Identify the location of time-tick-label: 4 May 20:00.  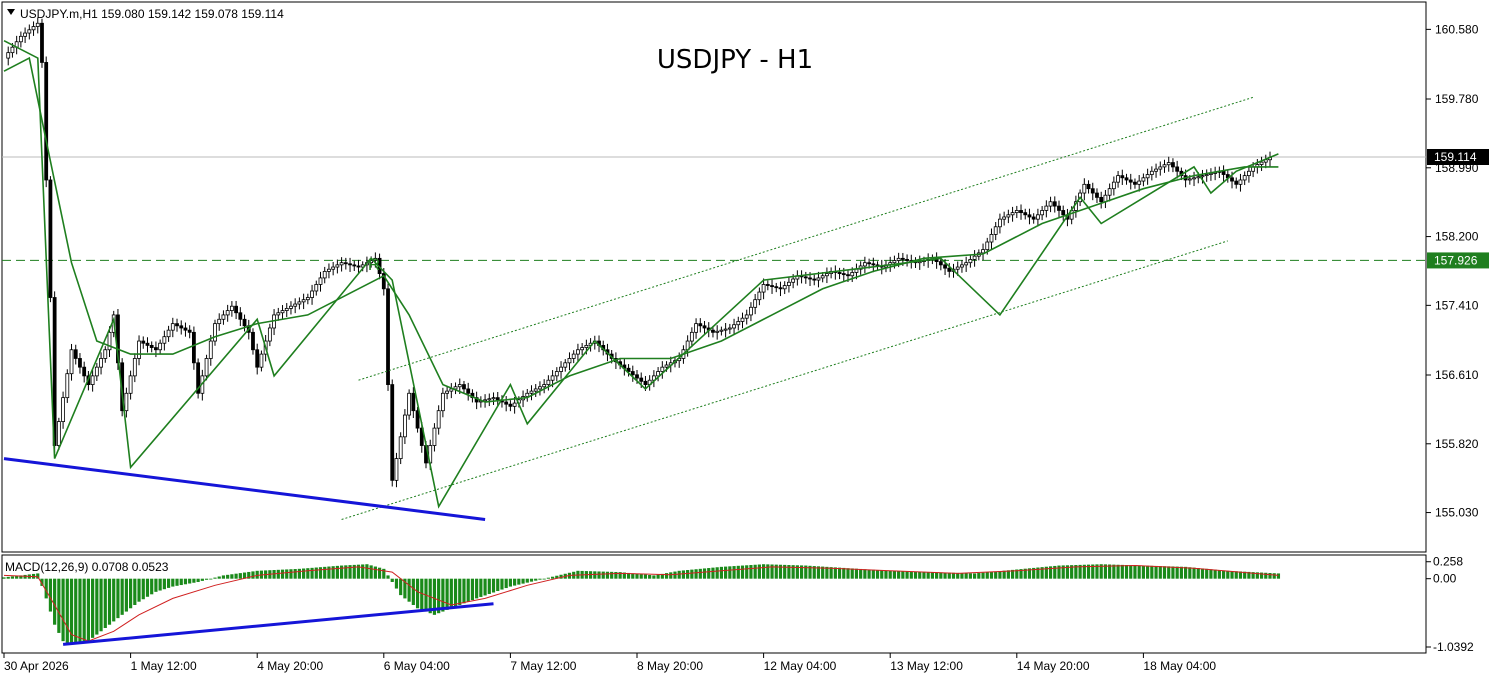
(290, 666).